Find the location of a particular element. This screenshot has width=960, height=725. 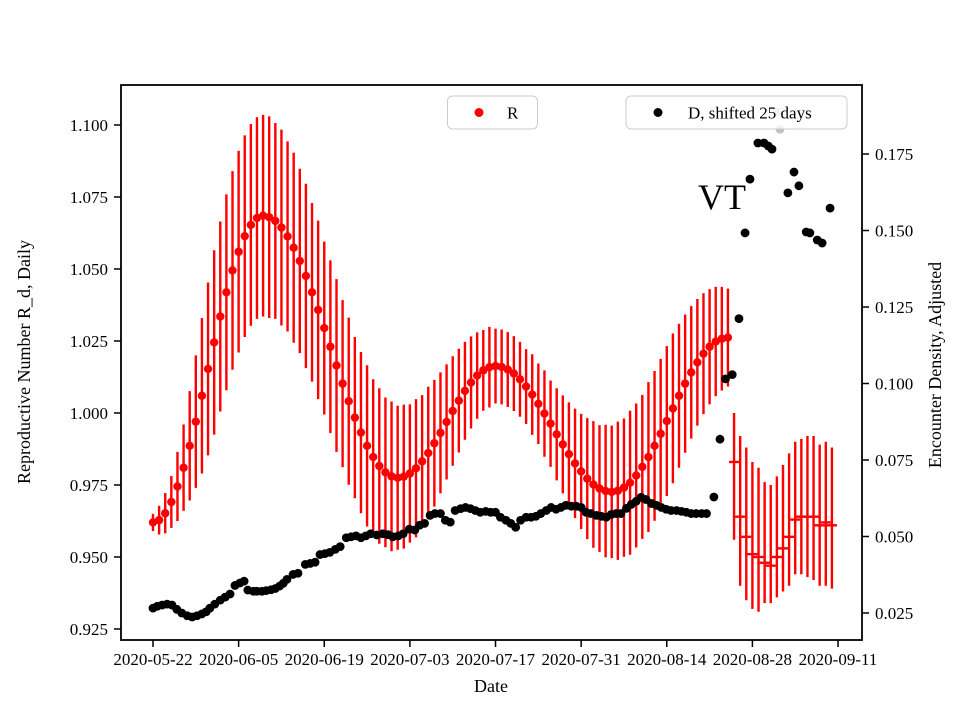

legend-d-box is located at coordinates (736, 112).